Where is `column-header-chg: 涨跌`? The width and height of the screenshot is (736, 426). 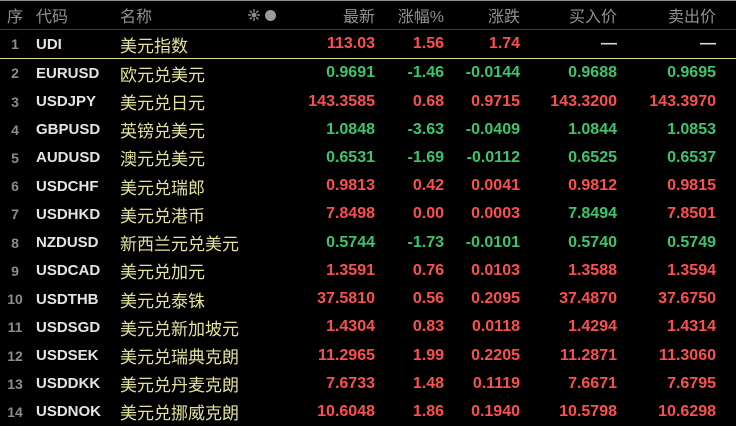 column-header-chg: 涨跌 is located at coordinates (503, 17).